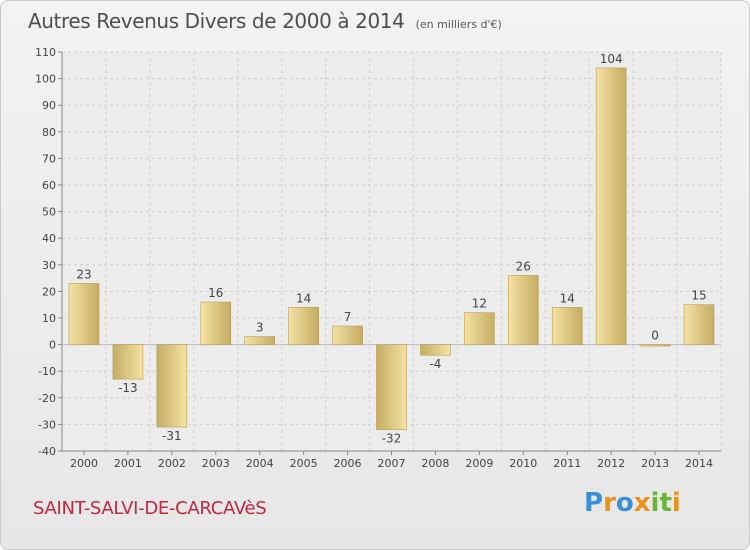 This screenshot has height=550, width=750. I want to click on x-tick-label-2007: 2007, so click(392, 463).